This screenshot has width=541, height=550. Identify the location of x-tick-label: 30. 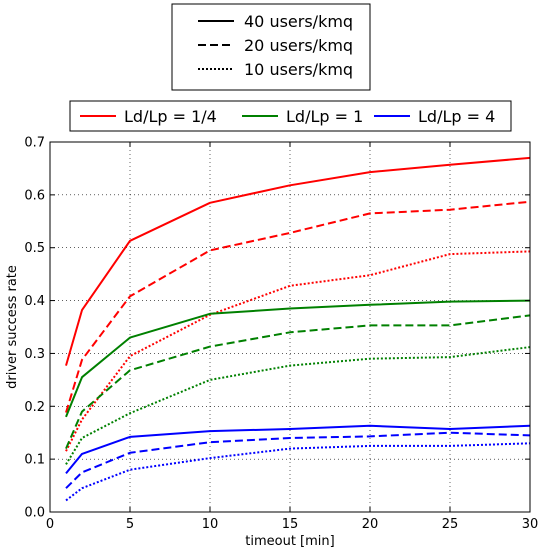
(530, 524).